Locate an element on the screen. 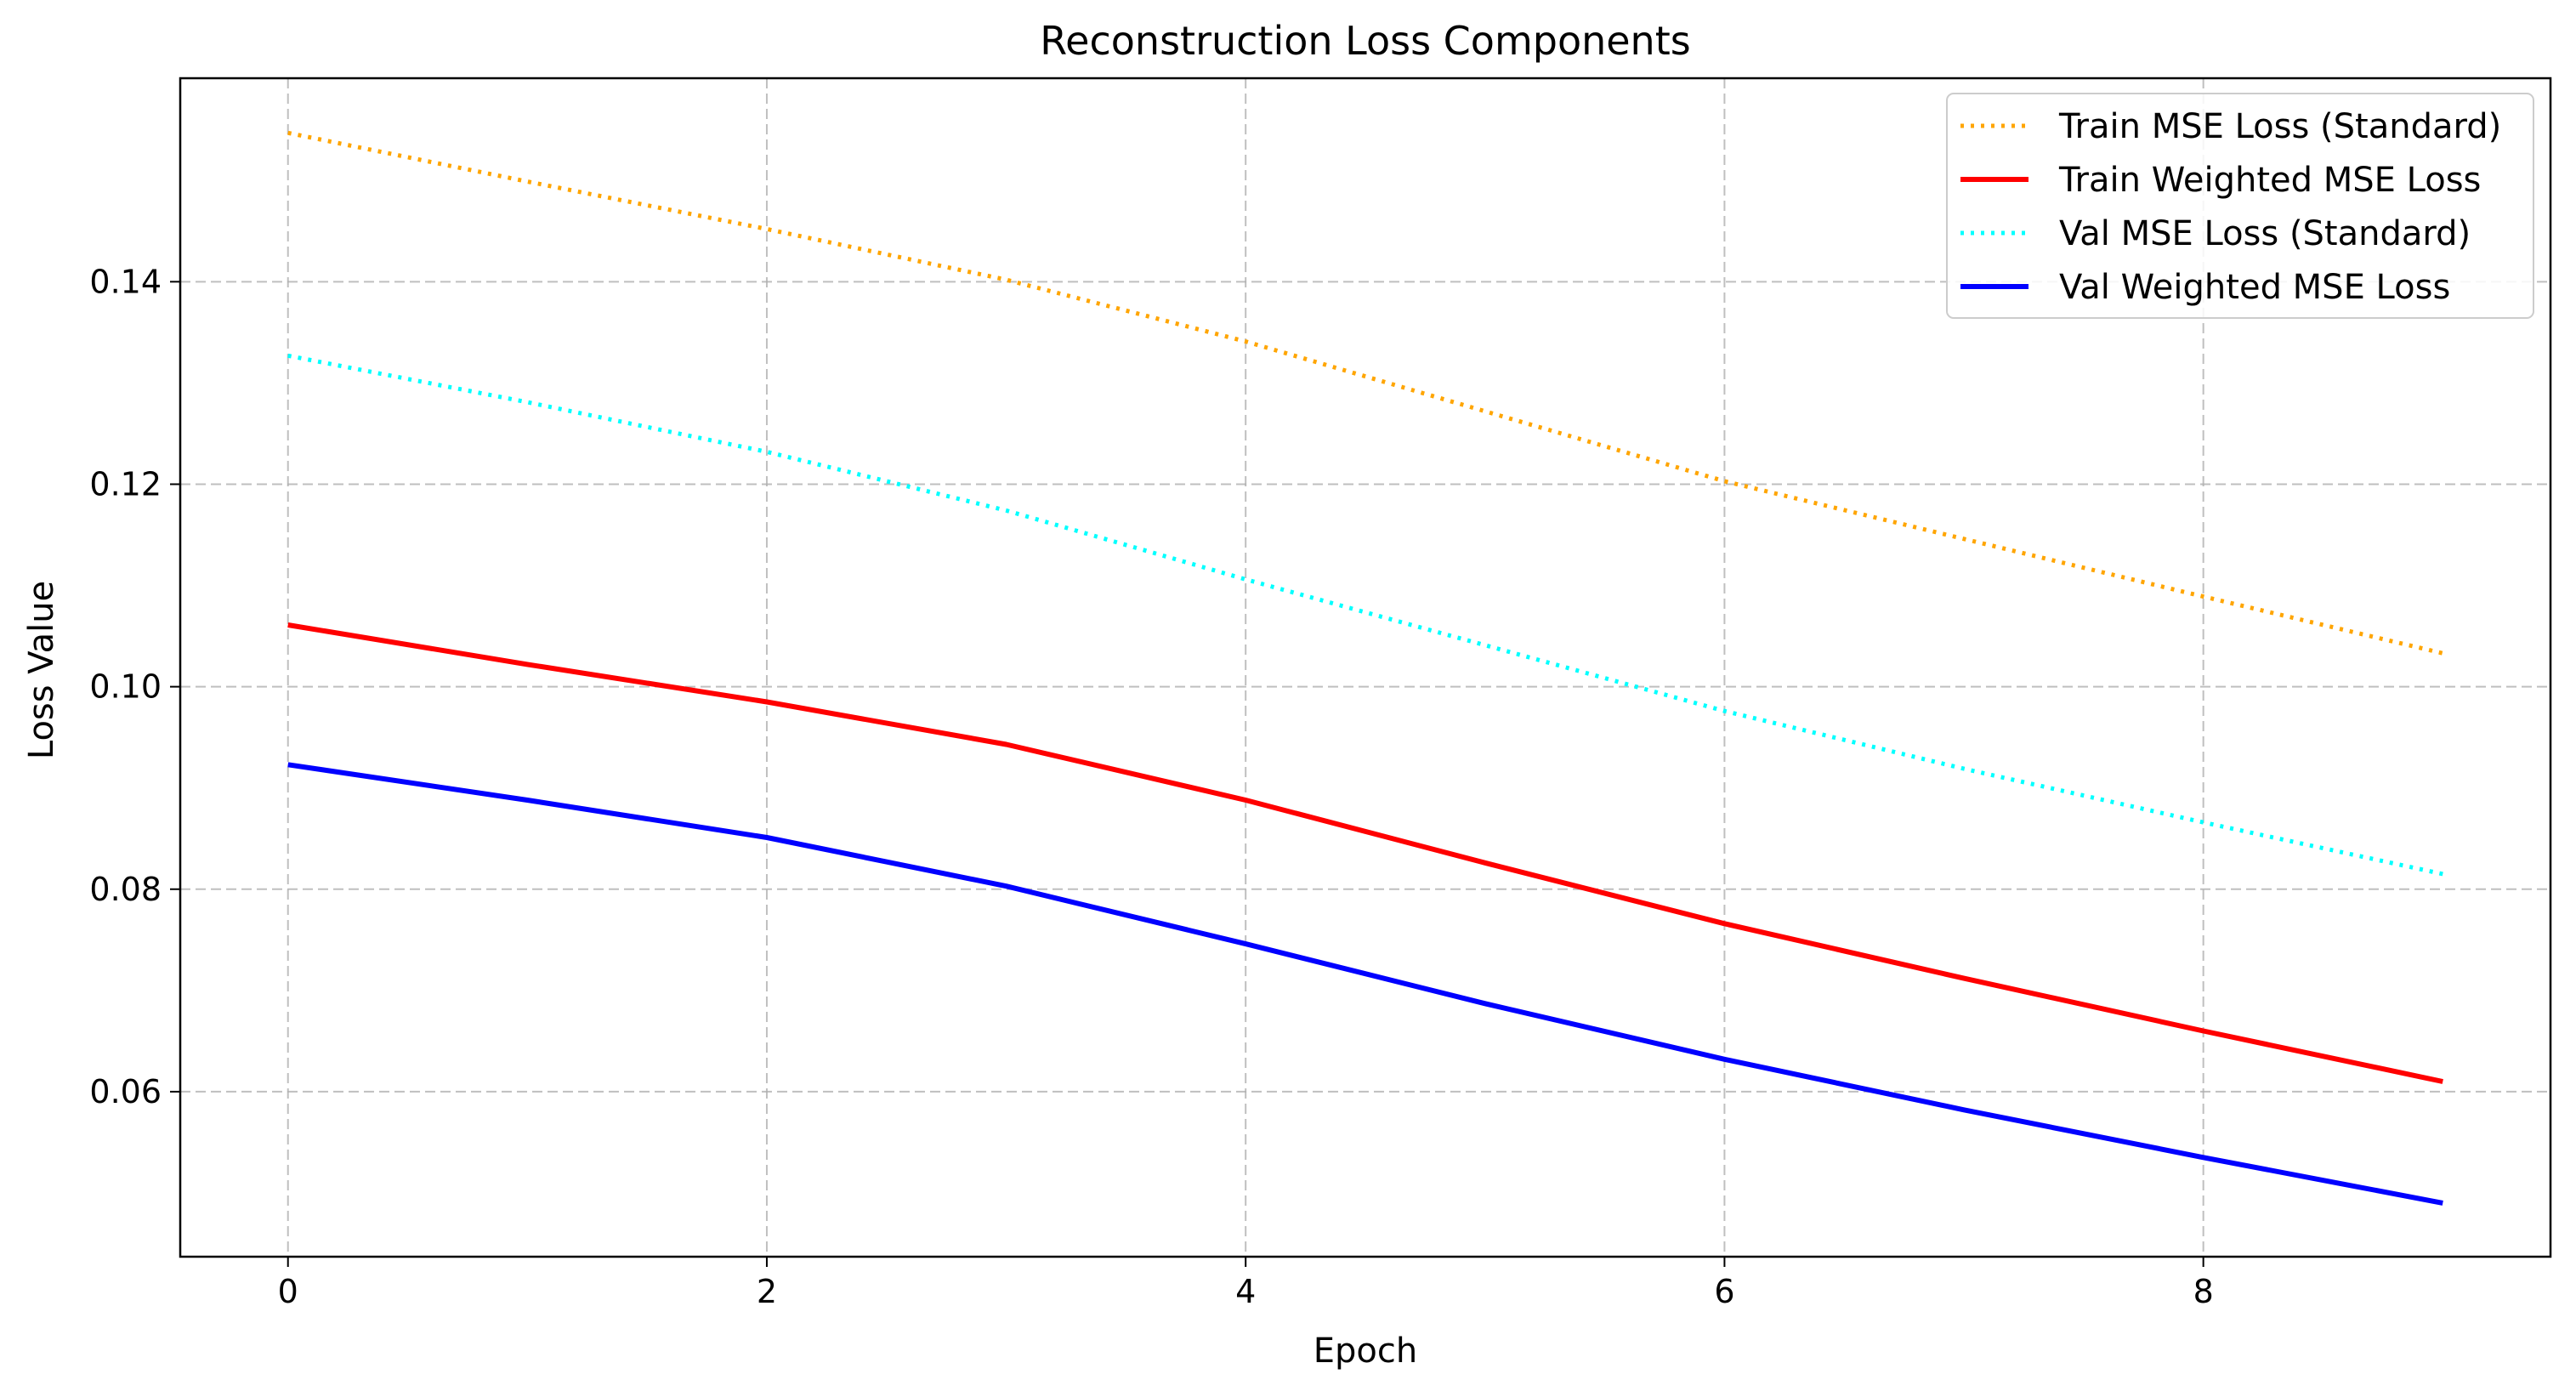 This screenshot has height=1397, width=2576. x-axis-ticks: 0 2 4 6 8 is located at coordinates (1246, 1283).